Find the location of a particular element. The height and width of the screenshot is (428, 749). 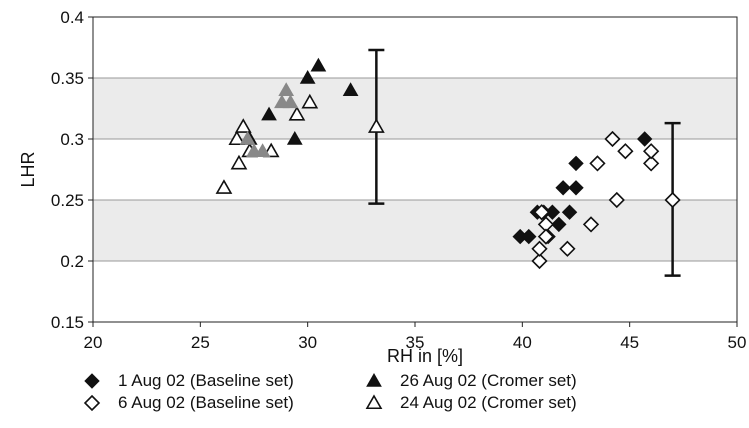

x-tick-label: 20 is located at coordinates (93, 342).